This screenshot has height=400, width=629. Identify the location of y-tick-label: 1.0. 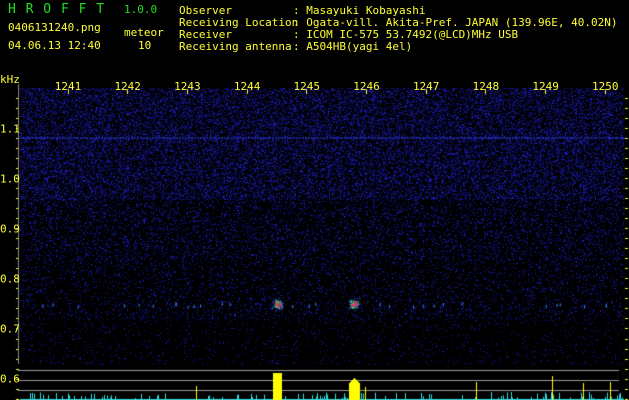
(10, 179).